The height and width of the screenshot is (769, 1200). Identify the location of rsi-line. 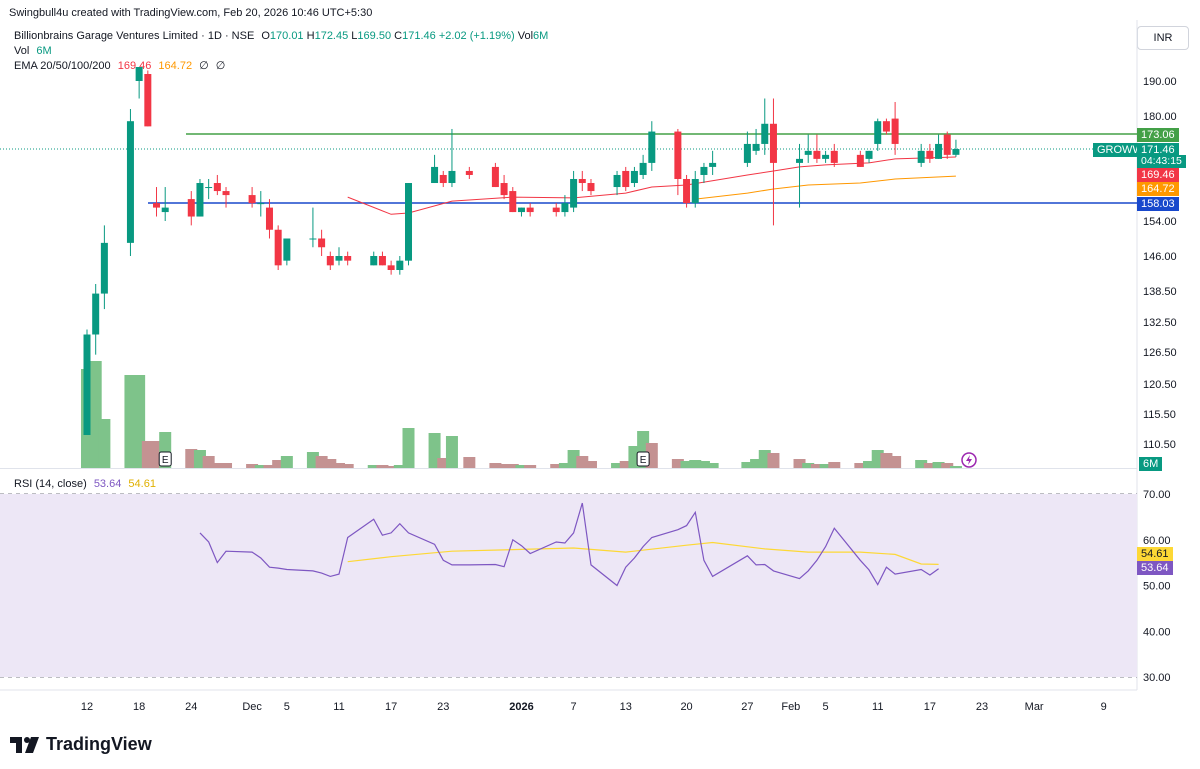
(569, 544).